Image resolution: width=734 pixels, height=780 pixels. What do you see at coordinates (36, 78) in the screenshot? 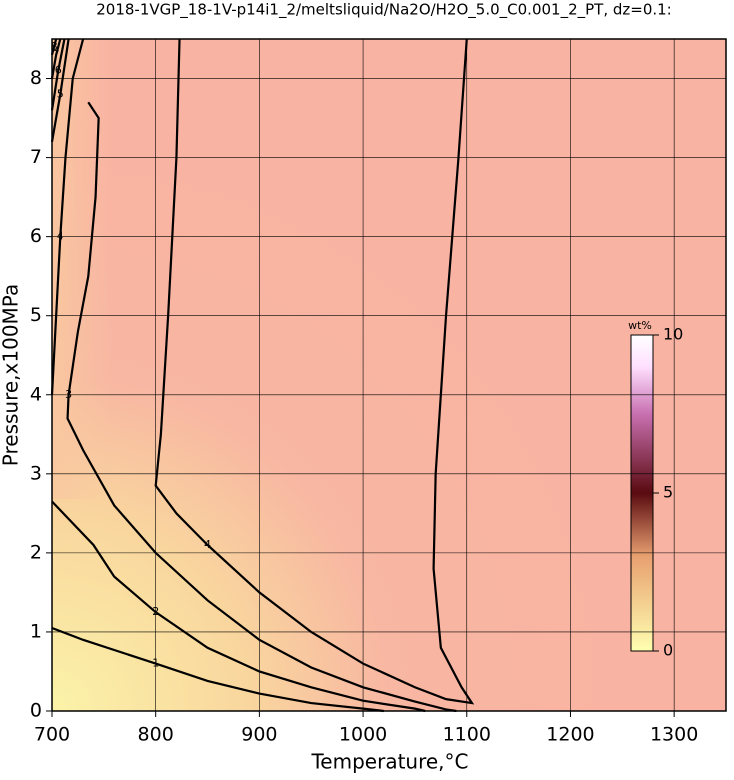
I see `y-tick-label: 8` at bounding box center [36, 78].